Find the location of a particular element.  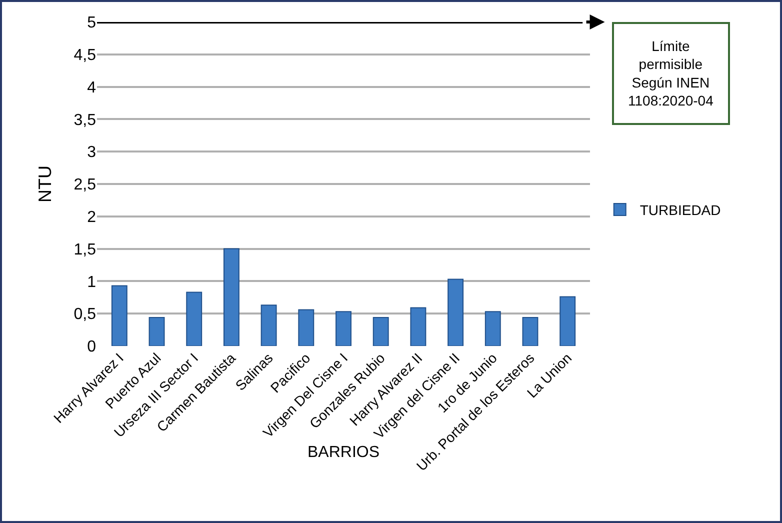

y-tick-label: 4 is located at coordinates (91, 87).